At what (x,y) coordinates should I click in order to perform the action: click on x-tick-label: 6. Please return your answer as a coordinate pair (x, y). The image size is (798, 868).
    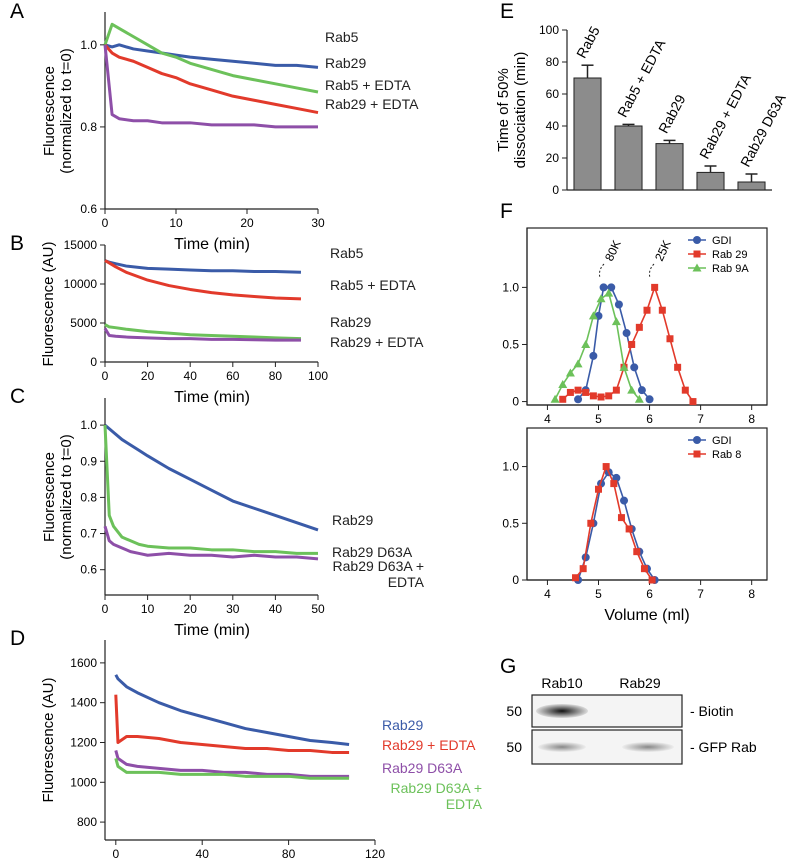
    Looking at the image, I should click on (649, 594).